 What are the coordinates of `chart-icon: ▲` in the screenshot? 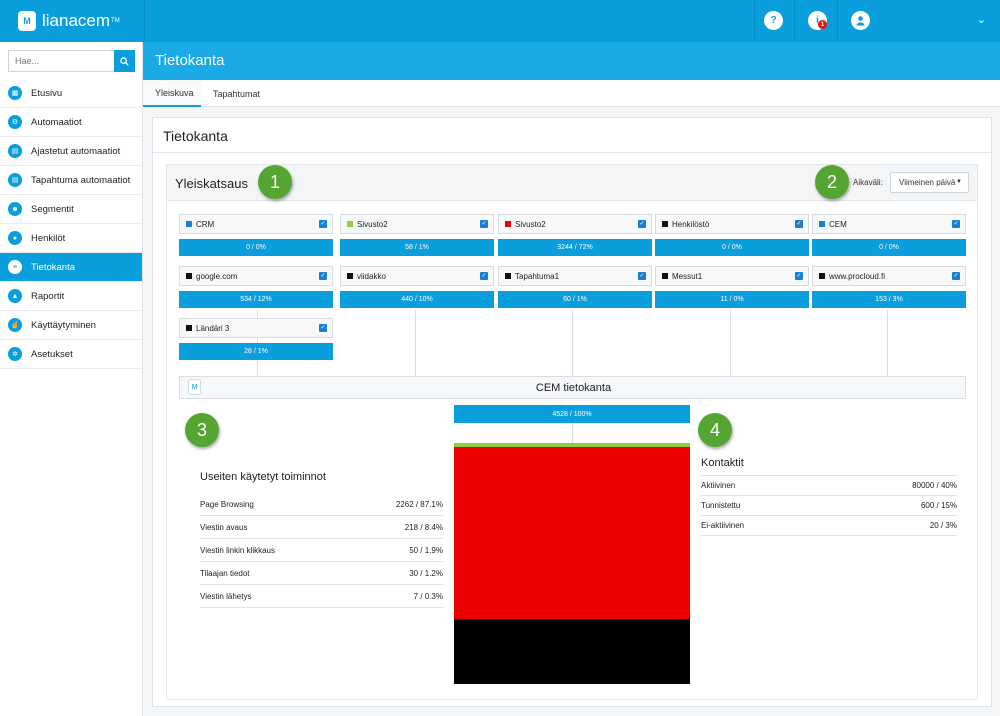 It's located at (15, 296).